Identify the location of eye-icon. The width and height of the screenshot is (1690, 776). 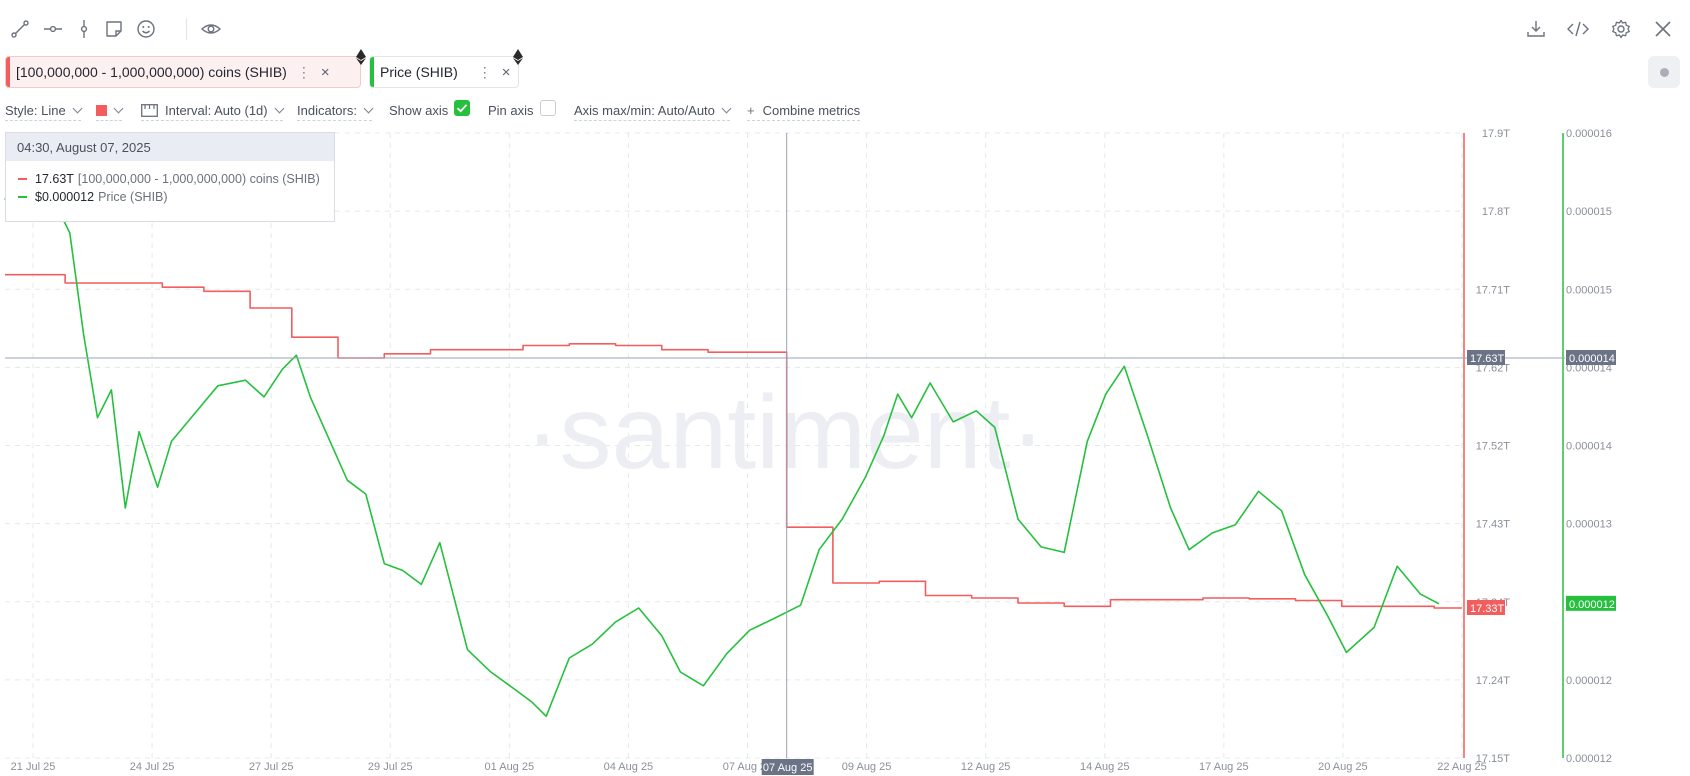
(211, 29).